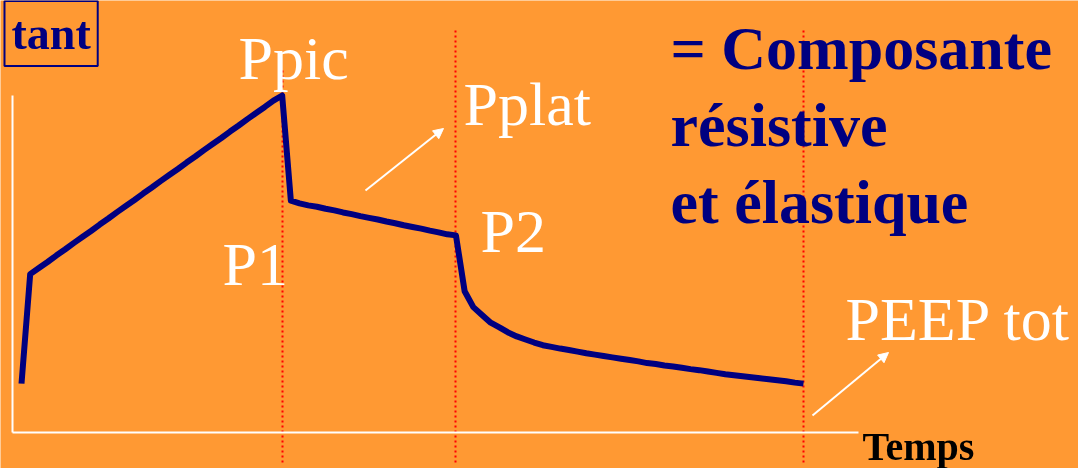  Describe the element at coordinates (255, 263) in the screenshot. I see `annotation: P1` at that location.